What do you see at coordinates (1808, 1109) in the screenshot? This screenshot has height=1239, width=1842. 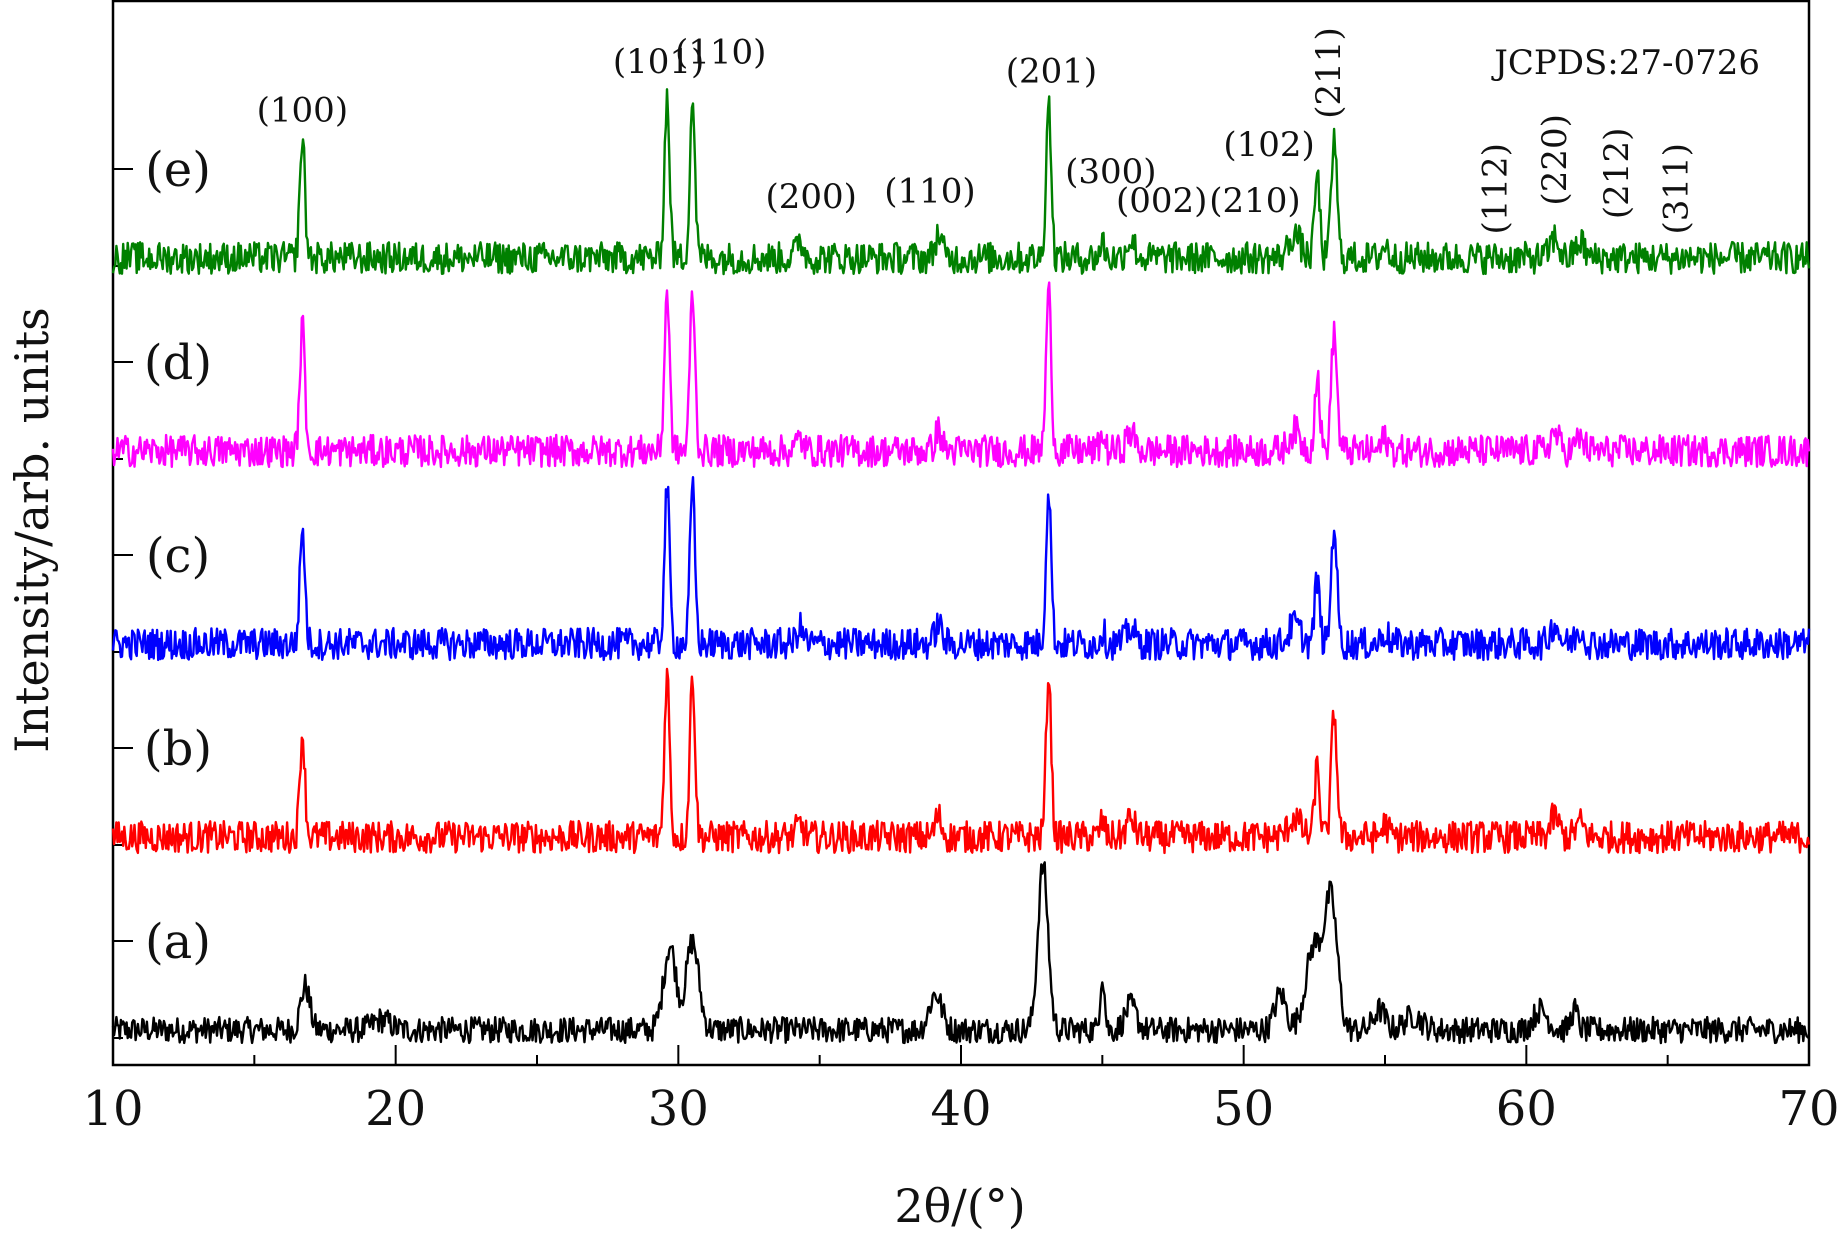 I see `x-tick-label: 70` at bounding box center [1808, 1109].